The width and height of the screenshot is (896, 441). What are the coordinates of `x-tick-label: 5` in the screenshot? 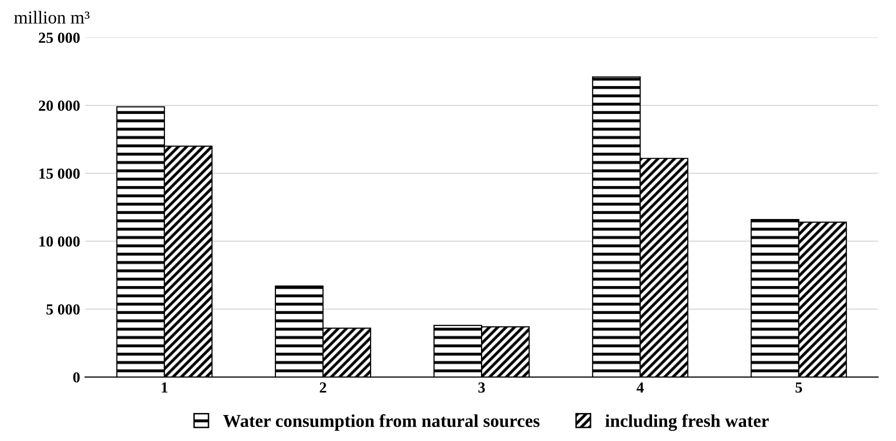 It's located at (799, 387).